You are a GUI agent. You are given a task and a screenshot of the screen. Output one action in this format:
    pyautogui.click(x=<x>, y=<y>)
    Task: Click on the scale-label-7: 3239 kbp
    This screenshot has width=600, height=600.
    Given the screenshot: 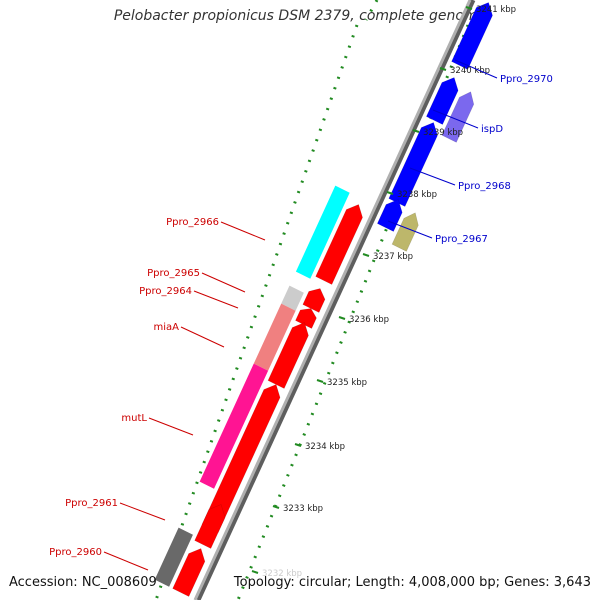 What is the action you would take?
    pyautogui.click(x=443, y=133)
    